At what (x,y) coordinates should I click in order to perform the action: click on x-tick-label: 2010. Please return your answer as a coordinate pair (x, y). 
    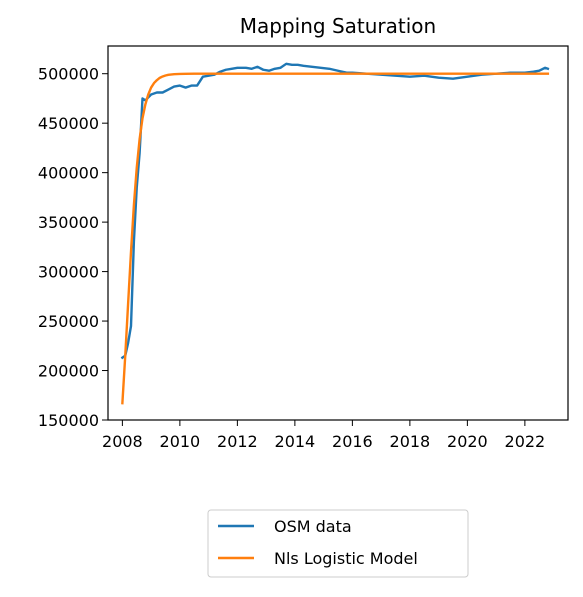
    Looking at the image, I should click on (180, 441).